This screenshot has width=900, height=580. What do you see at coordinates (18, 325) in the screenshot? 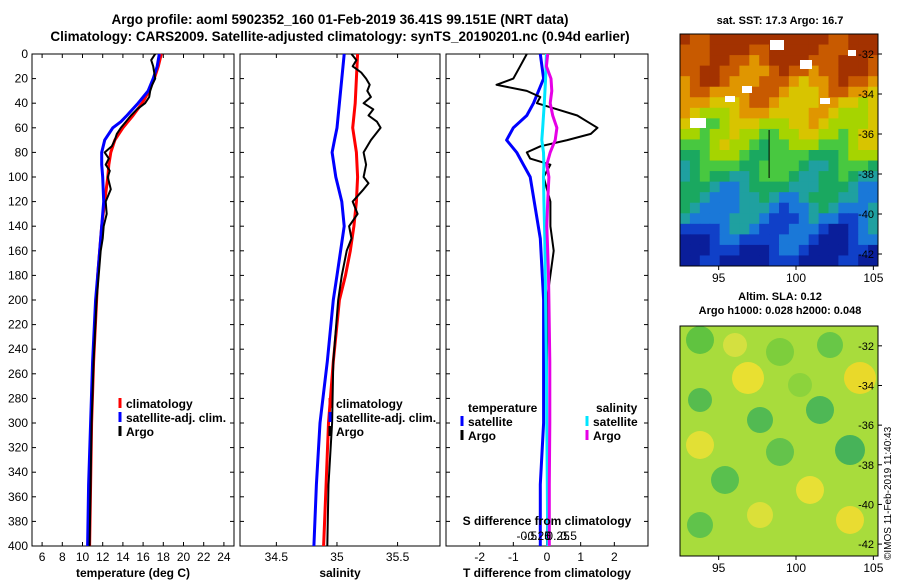
I see `depth-tick-label: 220` at bounding box center [18, 325].